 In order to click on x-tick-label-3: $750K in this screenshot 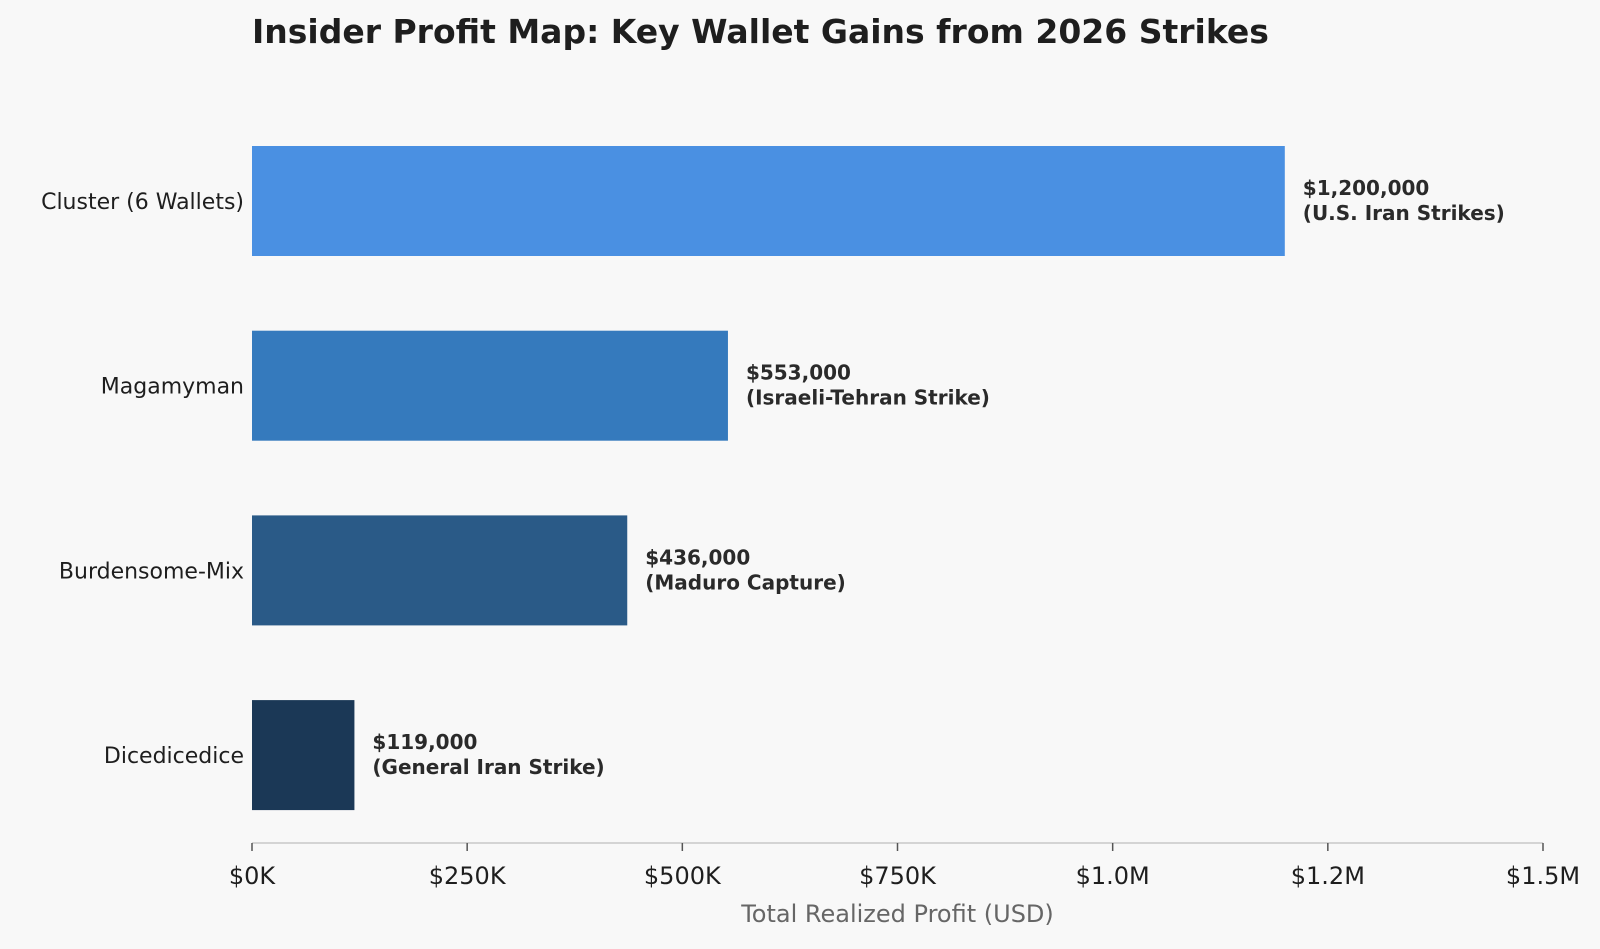, I will do `click(898, 876)`.